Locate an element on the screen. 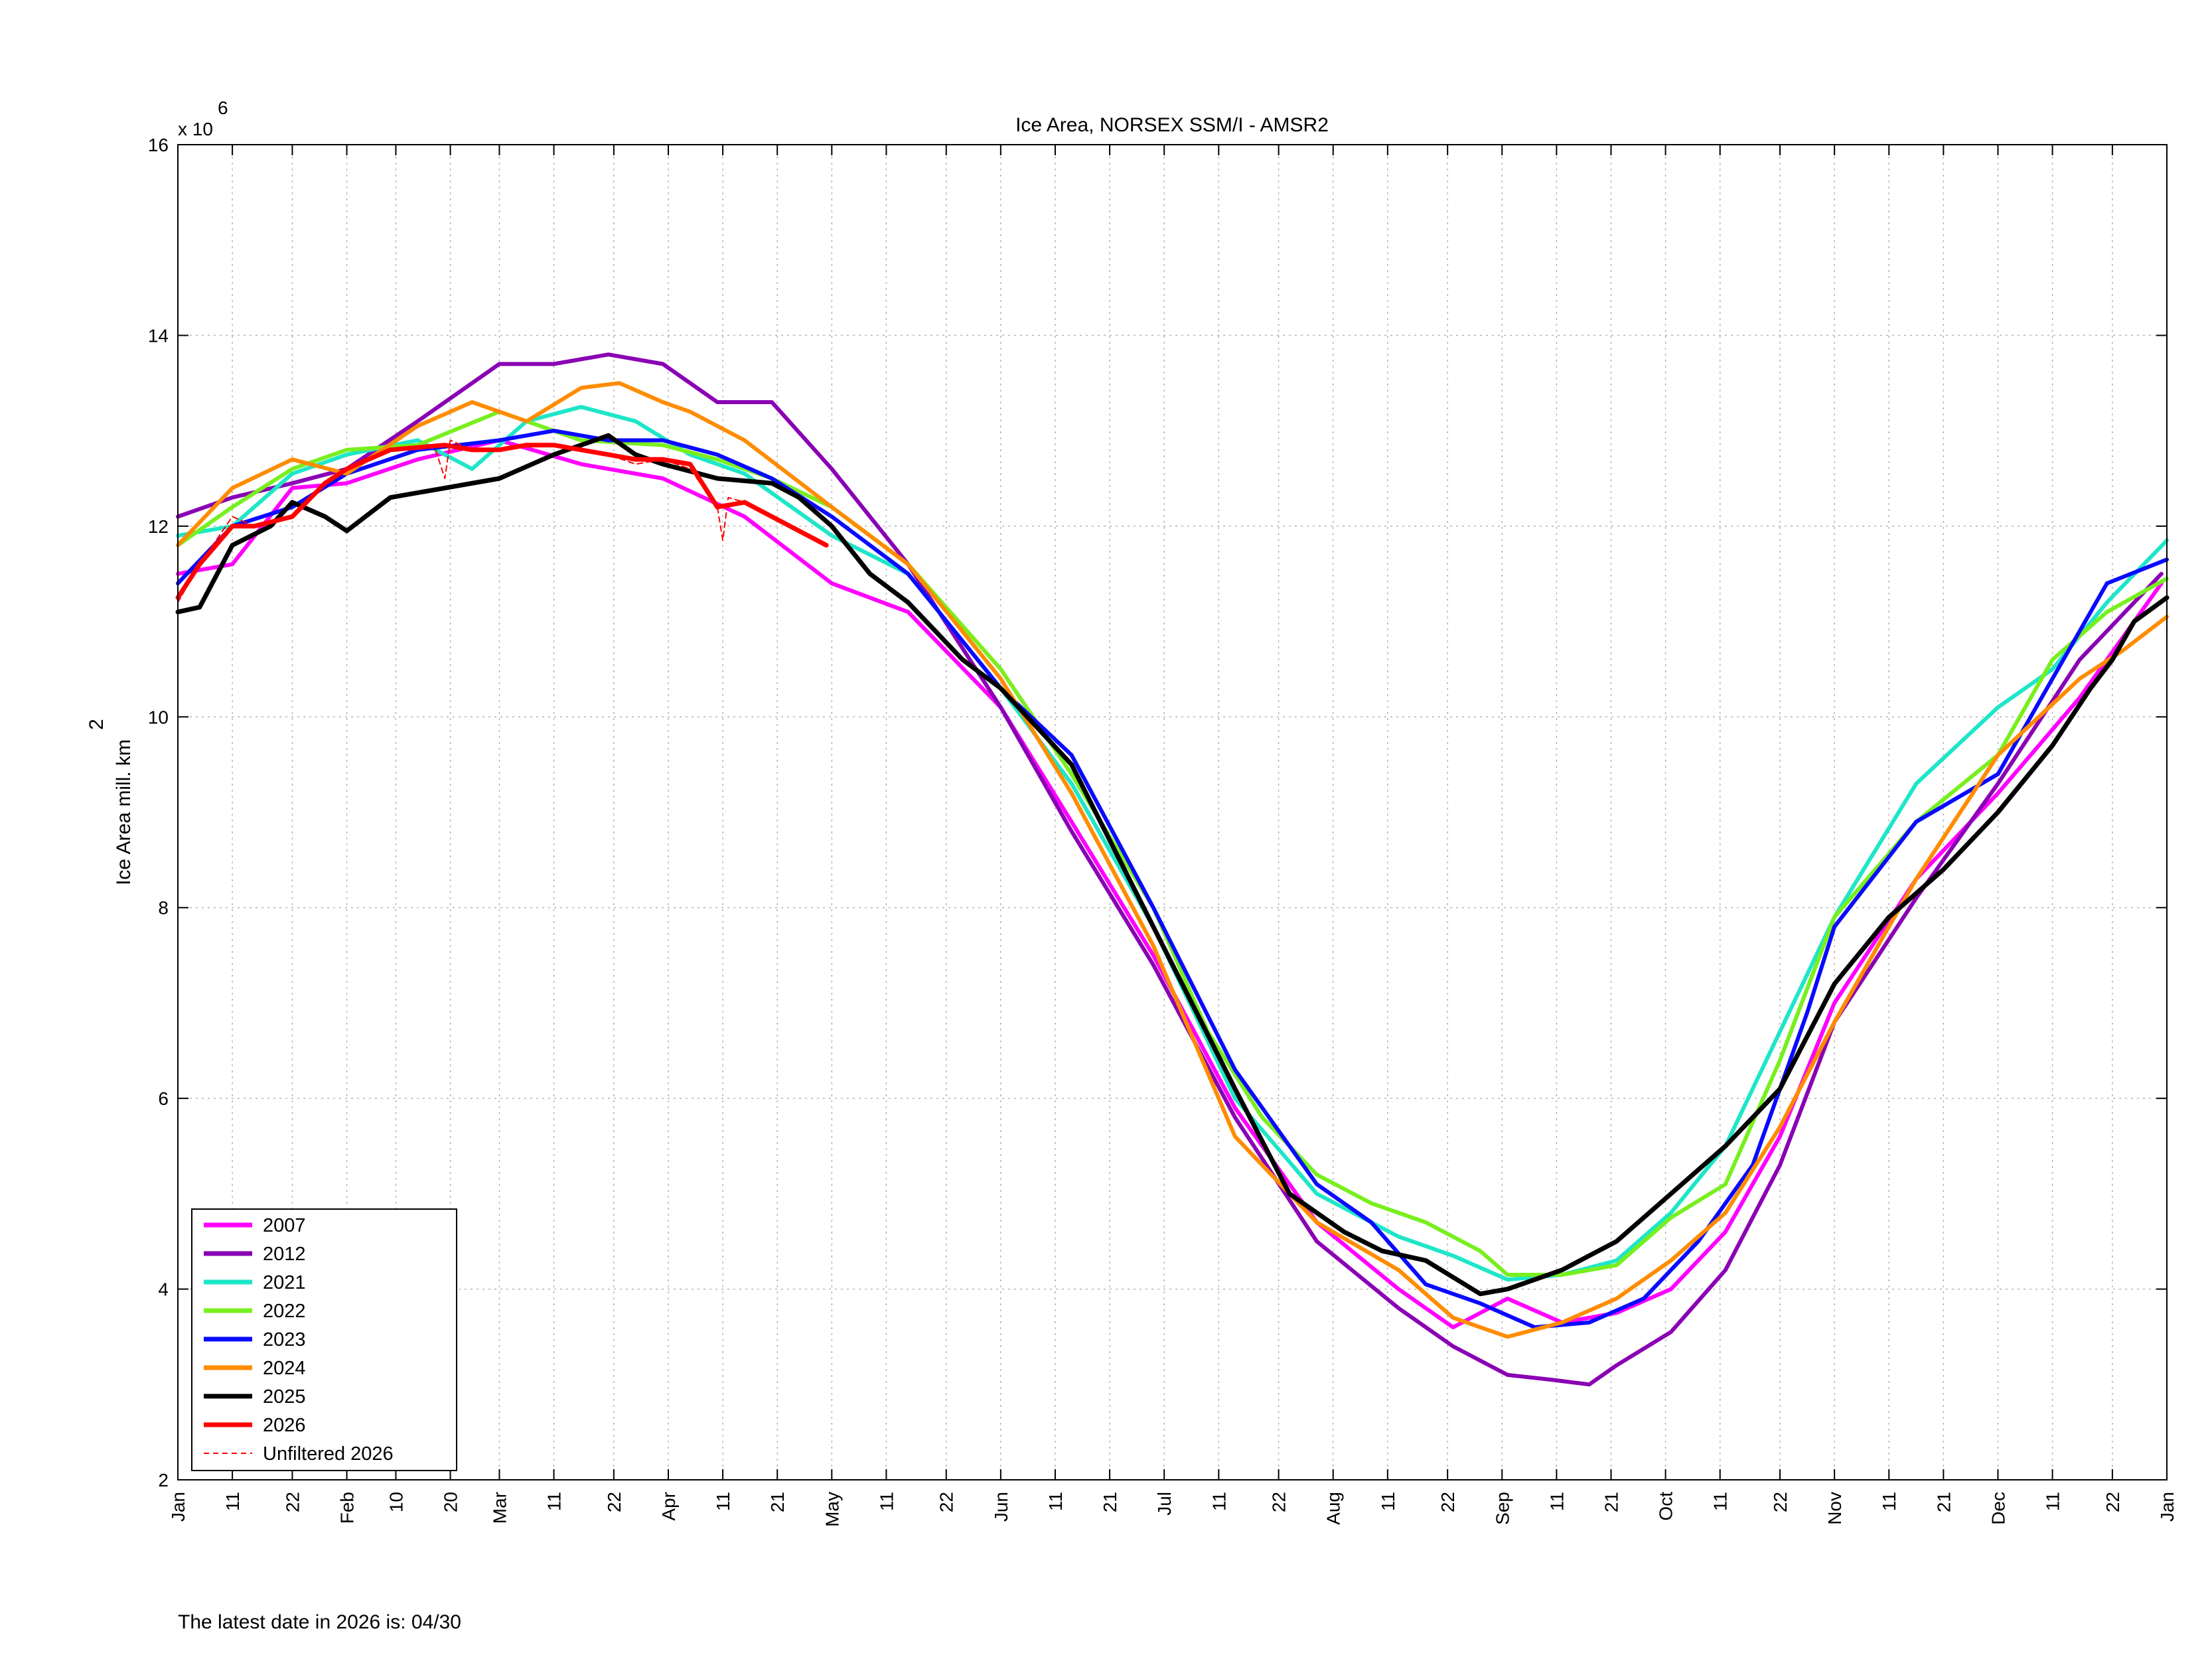  legend-label: Unfiltered 2026 is located at coordinates (329, 1454).